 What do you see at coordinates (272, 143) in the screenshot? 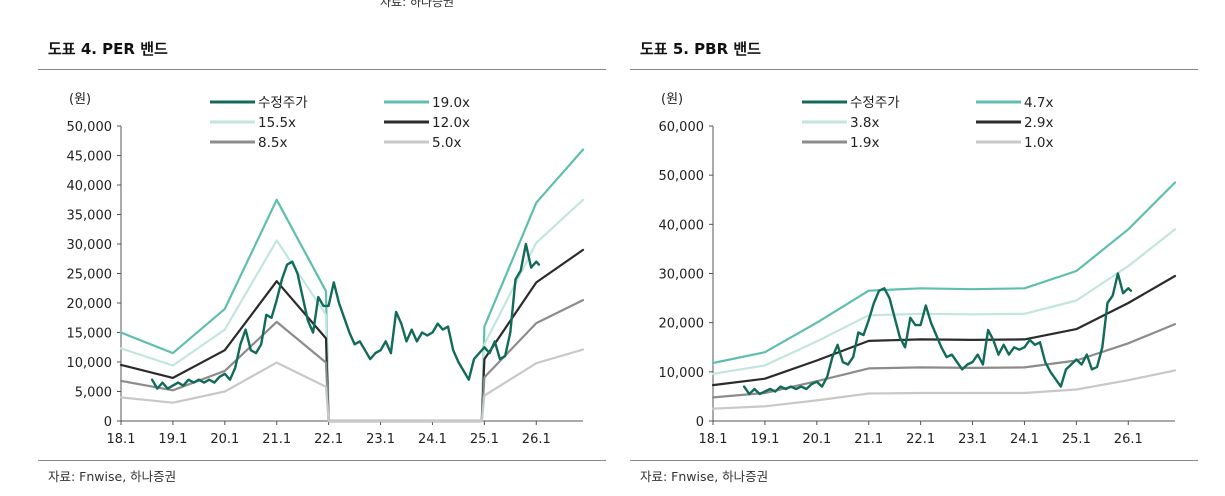
I see `legend-label: 8.5x` at bounding box center [272, 143].